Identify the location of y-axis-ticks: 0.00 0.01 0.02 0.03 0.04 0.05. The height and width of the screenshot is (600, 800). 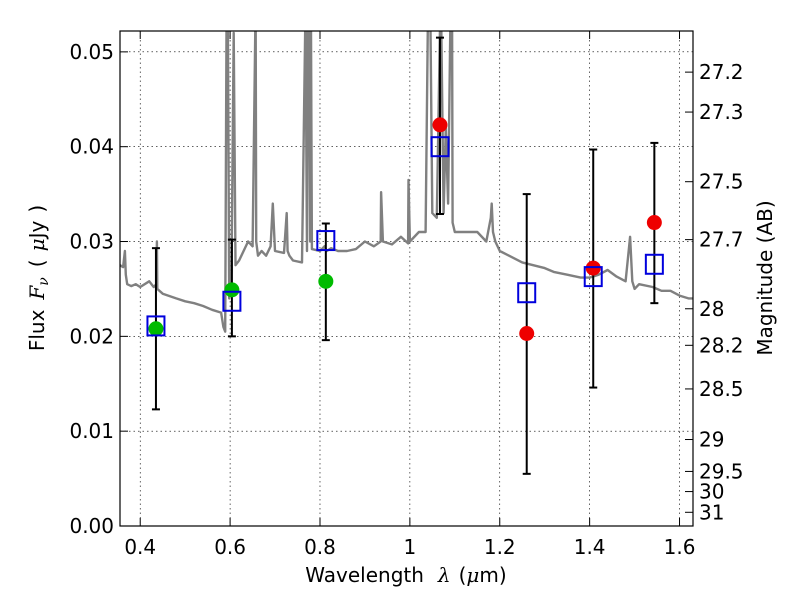
(98, 289).